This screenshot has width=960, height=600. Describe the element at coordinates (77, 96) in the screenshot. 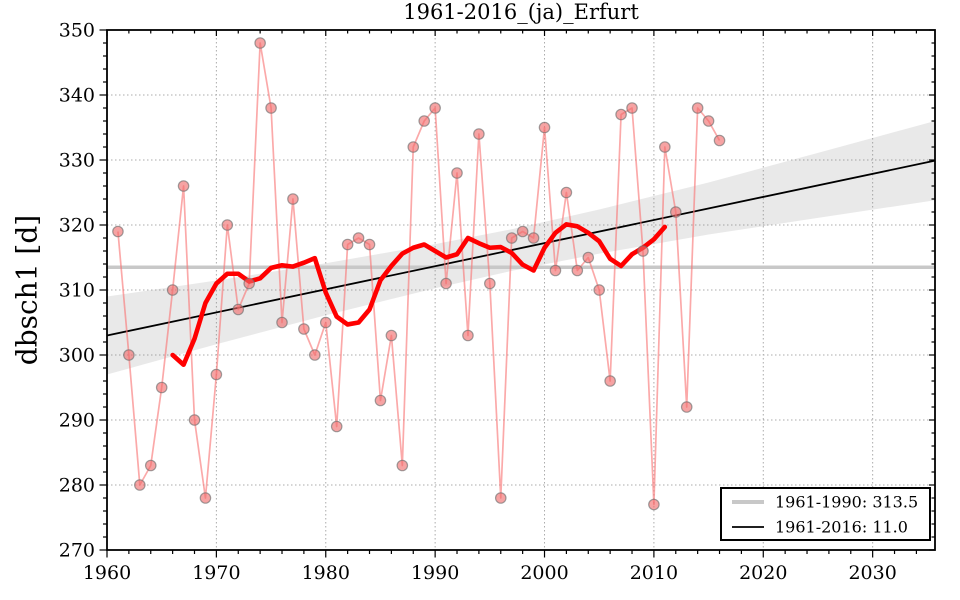

I see `y-tick-label: 340` at that location.